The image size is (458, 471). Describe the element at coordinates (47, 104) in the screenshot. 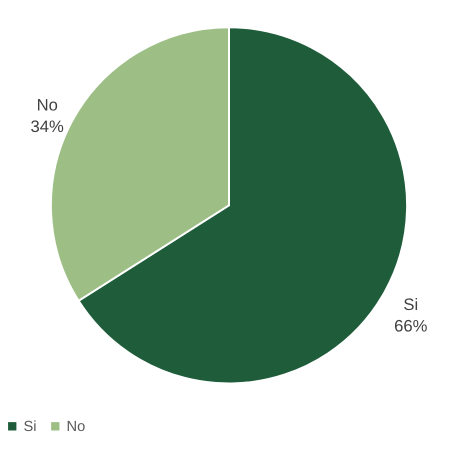

I see `slice-label: No` at that location.